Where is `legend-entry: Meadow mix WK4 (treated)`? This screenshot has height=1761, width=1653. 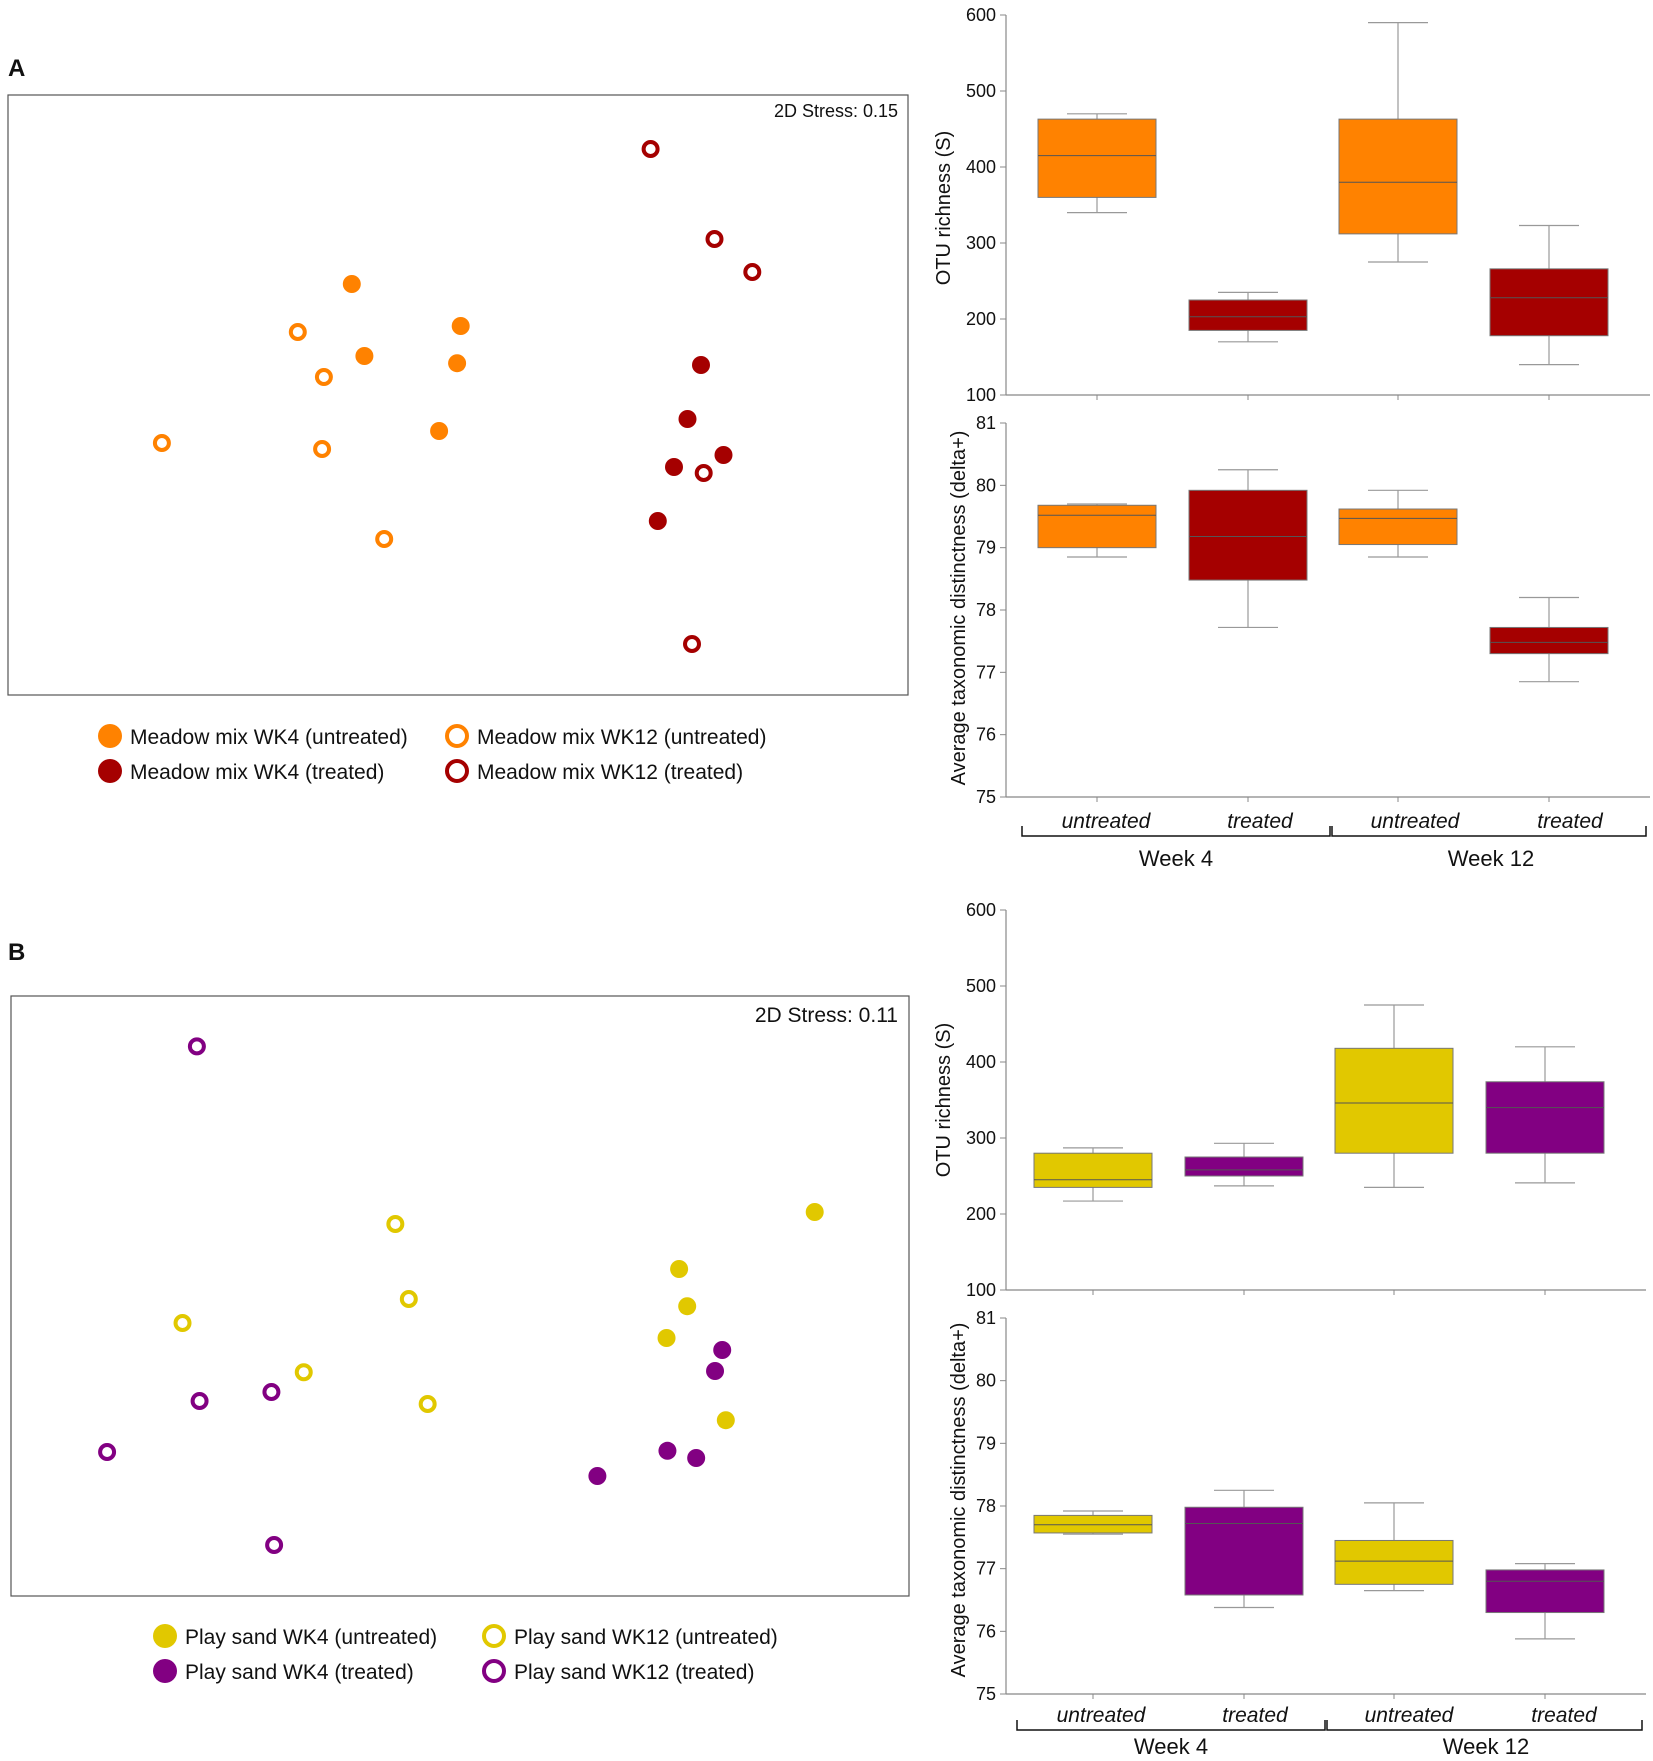 legend-entry: Meadow mix WK4 (treated) is located at coordinates (257, 772).